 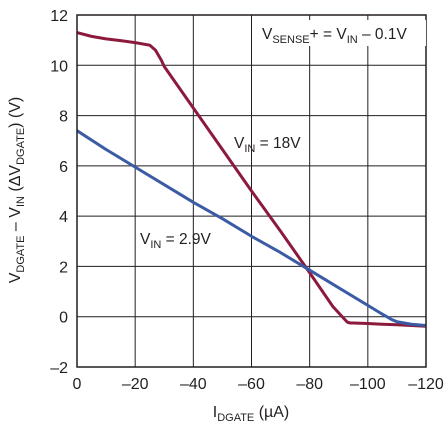 I want to click on y-tick-label: 4, so click(x=63, y=217).